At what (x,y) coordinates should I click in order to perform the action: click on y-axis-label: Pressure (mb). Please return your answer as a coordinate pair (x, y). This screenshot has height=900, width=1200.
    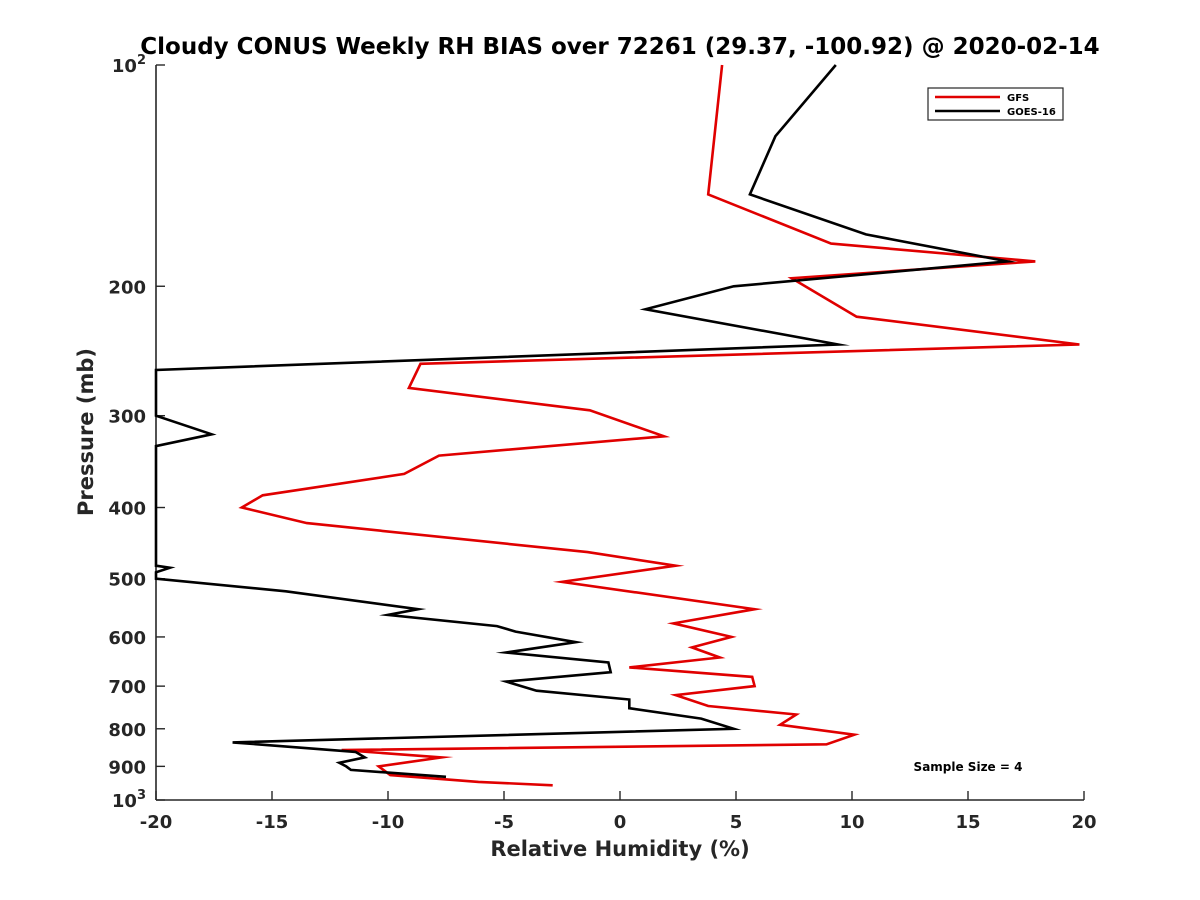
    Looking at the image, I should click on (86, 432).